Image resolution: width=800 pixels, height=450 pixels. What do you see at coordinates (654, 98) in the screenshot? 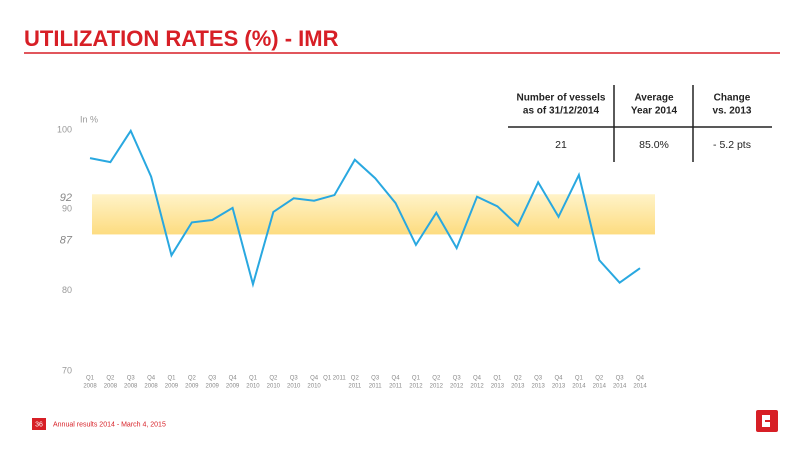
I see `table-header: Average` at bounding box center [654, 98].